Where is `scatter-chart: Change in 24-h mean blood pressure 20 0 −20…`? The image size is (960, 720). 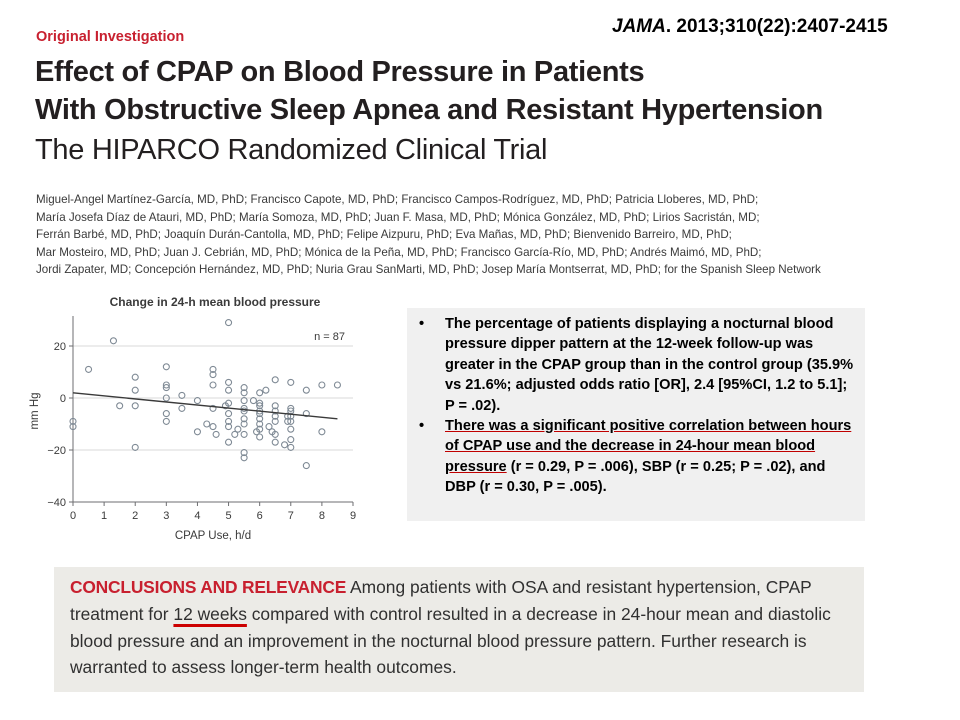
scatter-chart: Change in 24-h mean blood pressure 20 0 −20… is located at coordinates (200, 421).